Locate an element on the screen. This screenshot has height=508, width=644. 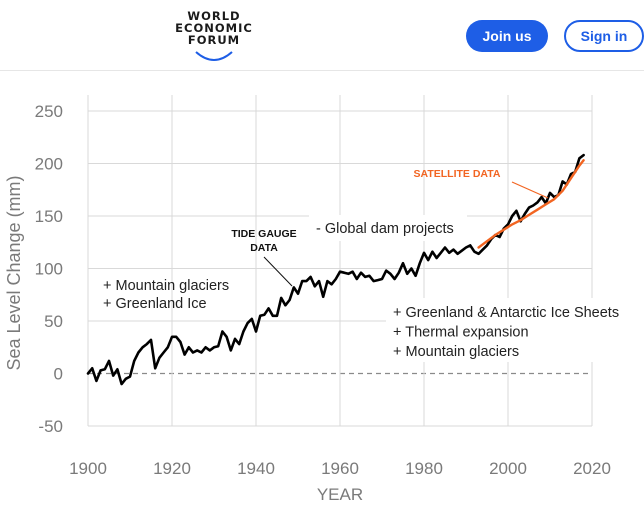
sign-in-button: Sign in is located at coordinates (604, 36).